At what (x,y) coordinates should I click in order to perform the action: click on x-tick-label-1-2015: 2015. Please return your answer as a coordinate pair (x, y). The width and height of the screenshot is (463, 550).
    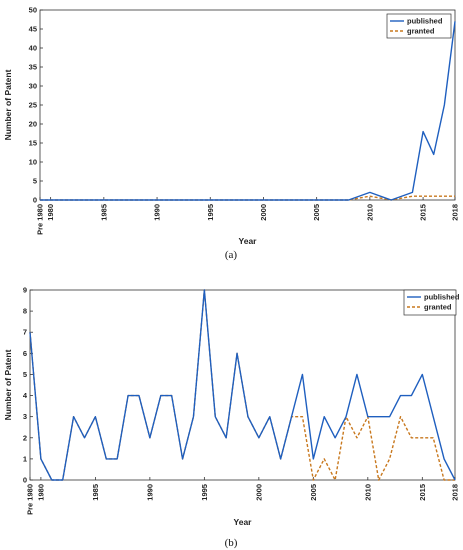
    Looking at the image, I should click on (422, 492).